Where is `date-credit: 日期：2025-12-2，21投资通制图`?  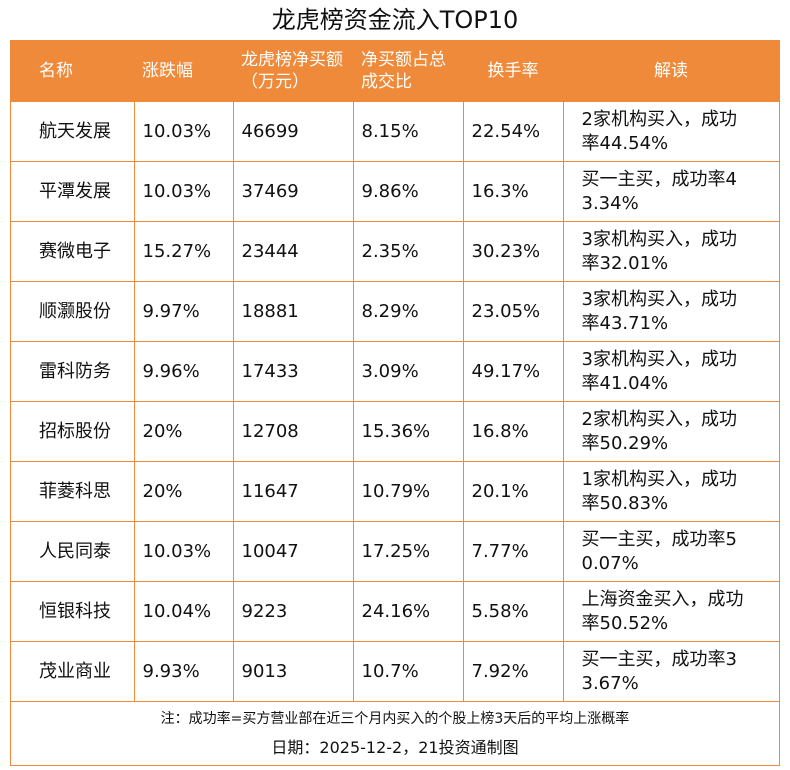
date-credit: 日期：2025-12-2，21投资通制图 is located at coordinates (395, 747).